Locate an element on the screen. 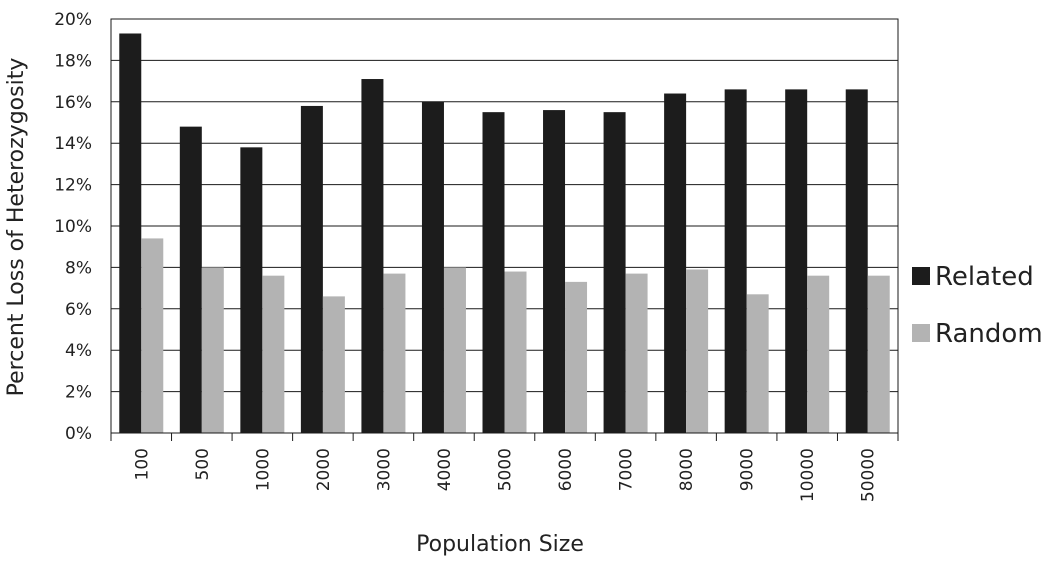  y-tick-label: 12% is located at coordinates (73, 186).